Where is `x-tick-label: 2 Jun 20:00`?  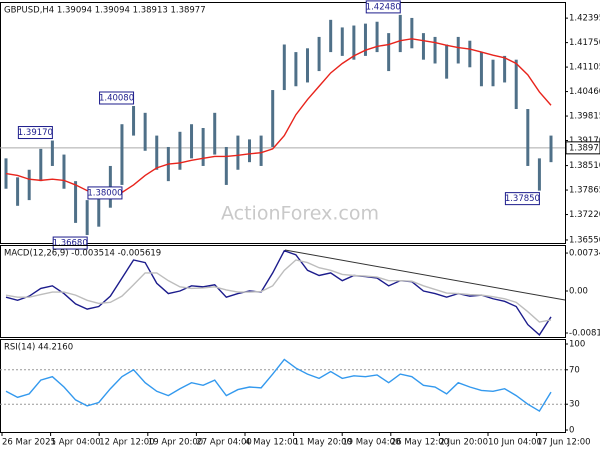 x-tick-label: 2 Jun 20:00 is located at coordinates (463, 443).